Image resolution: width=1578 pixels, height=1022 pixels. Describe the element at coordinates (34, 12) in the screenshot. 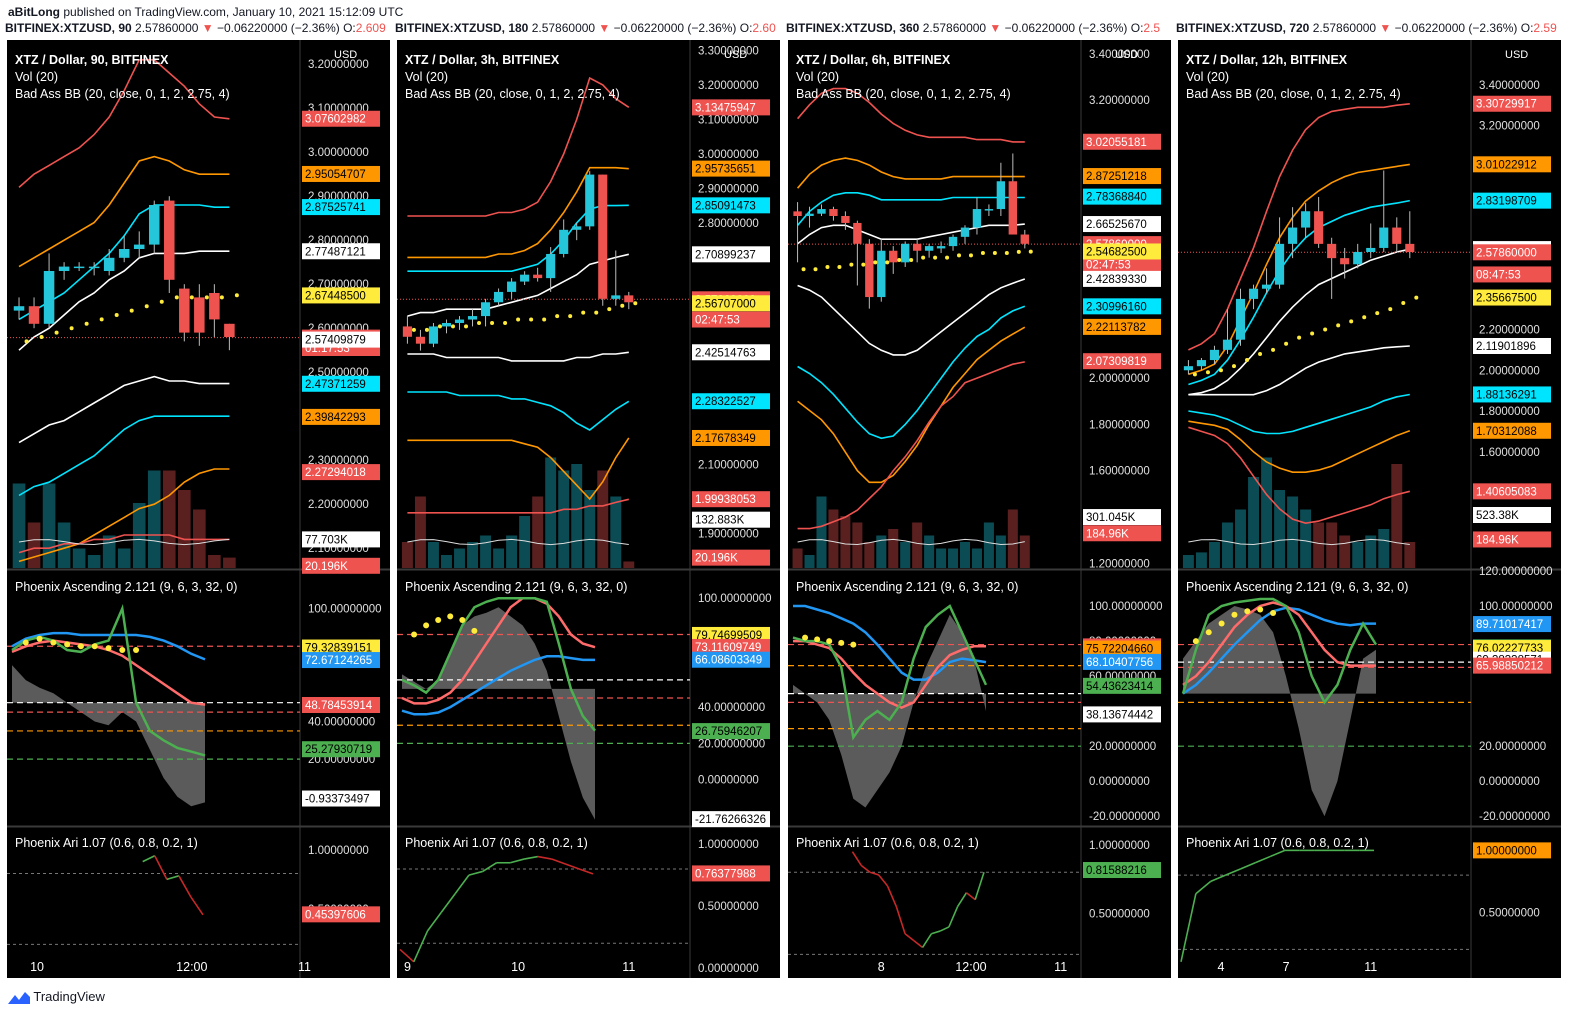

I see `author-name: aBitLong` at that location.